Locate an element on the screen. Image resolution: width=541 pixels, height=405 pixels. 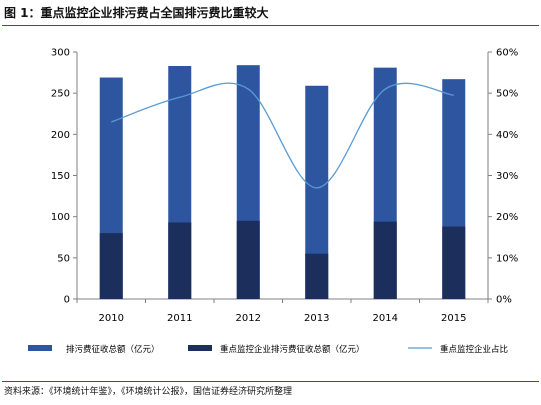
left-tick-label: 50 is located at coordinates (63, 258).